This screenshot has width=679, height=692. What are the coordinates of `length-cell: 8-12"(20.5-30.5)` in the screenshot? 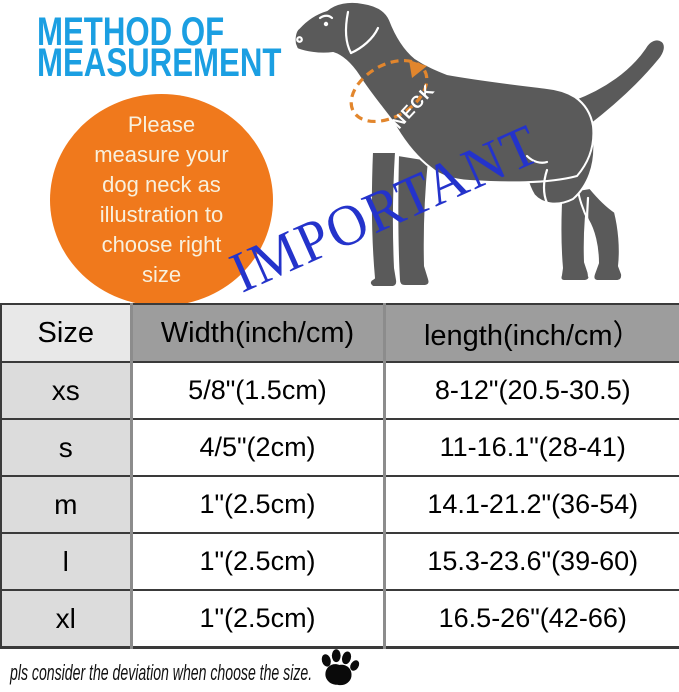 It's located at (531, 390).